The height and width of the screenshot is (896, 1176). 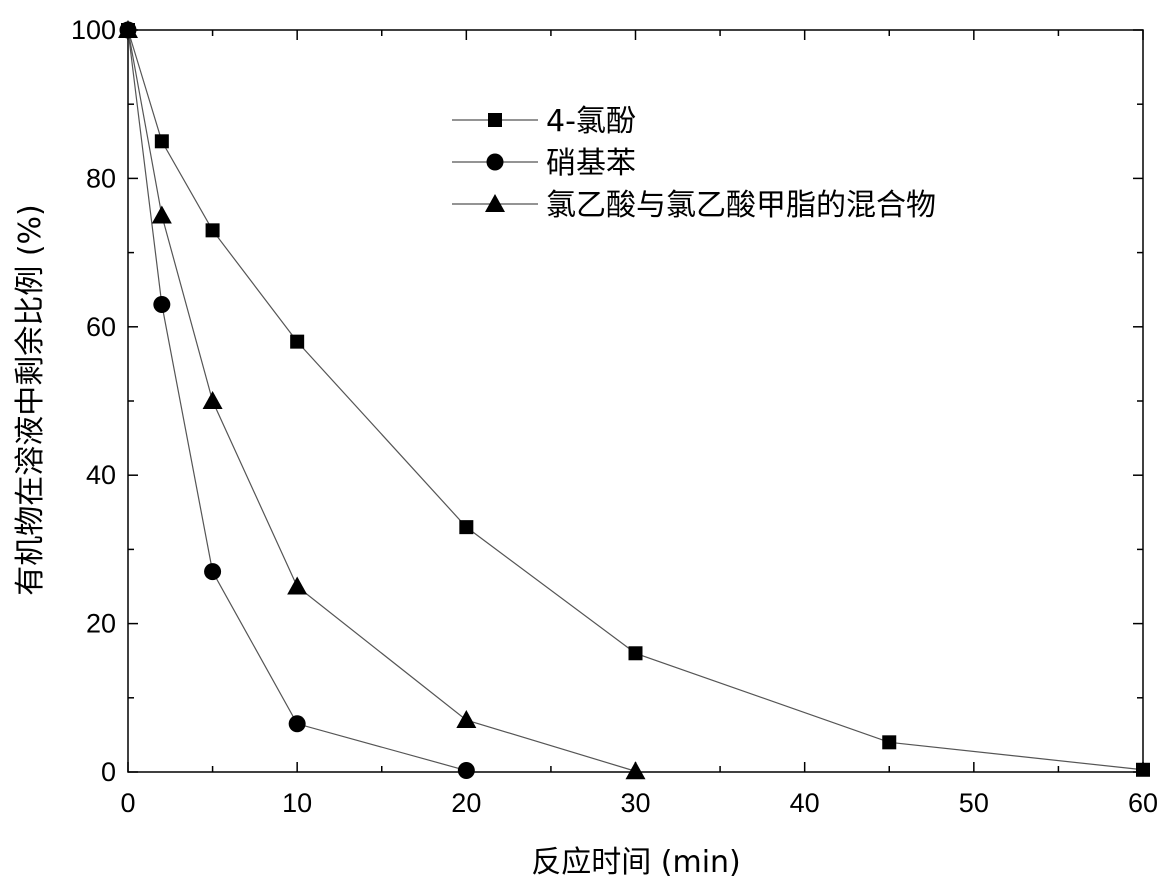 I want to click on x-tick-label: 20, so click(x=466, y=803).